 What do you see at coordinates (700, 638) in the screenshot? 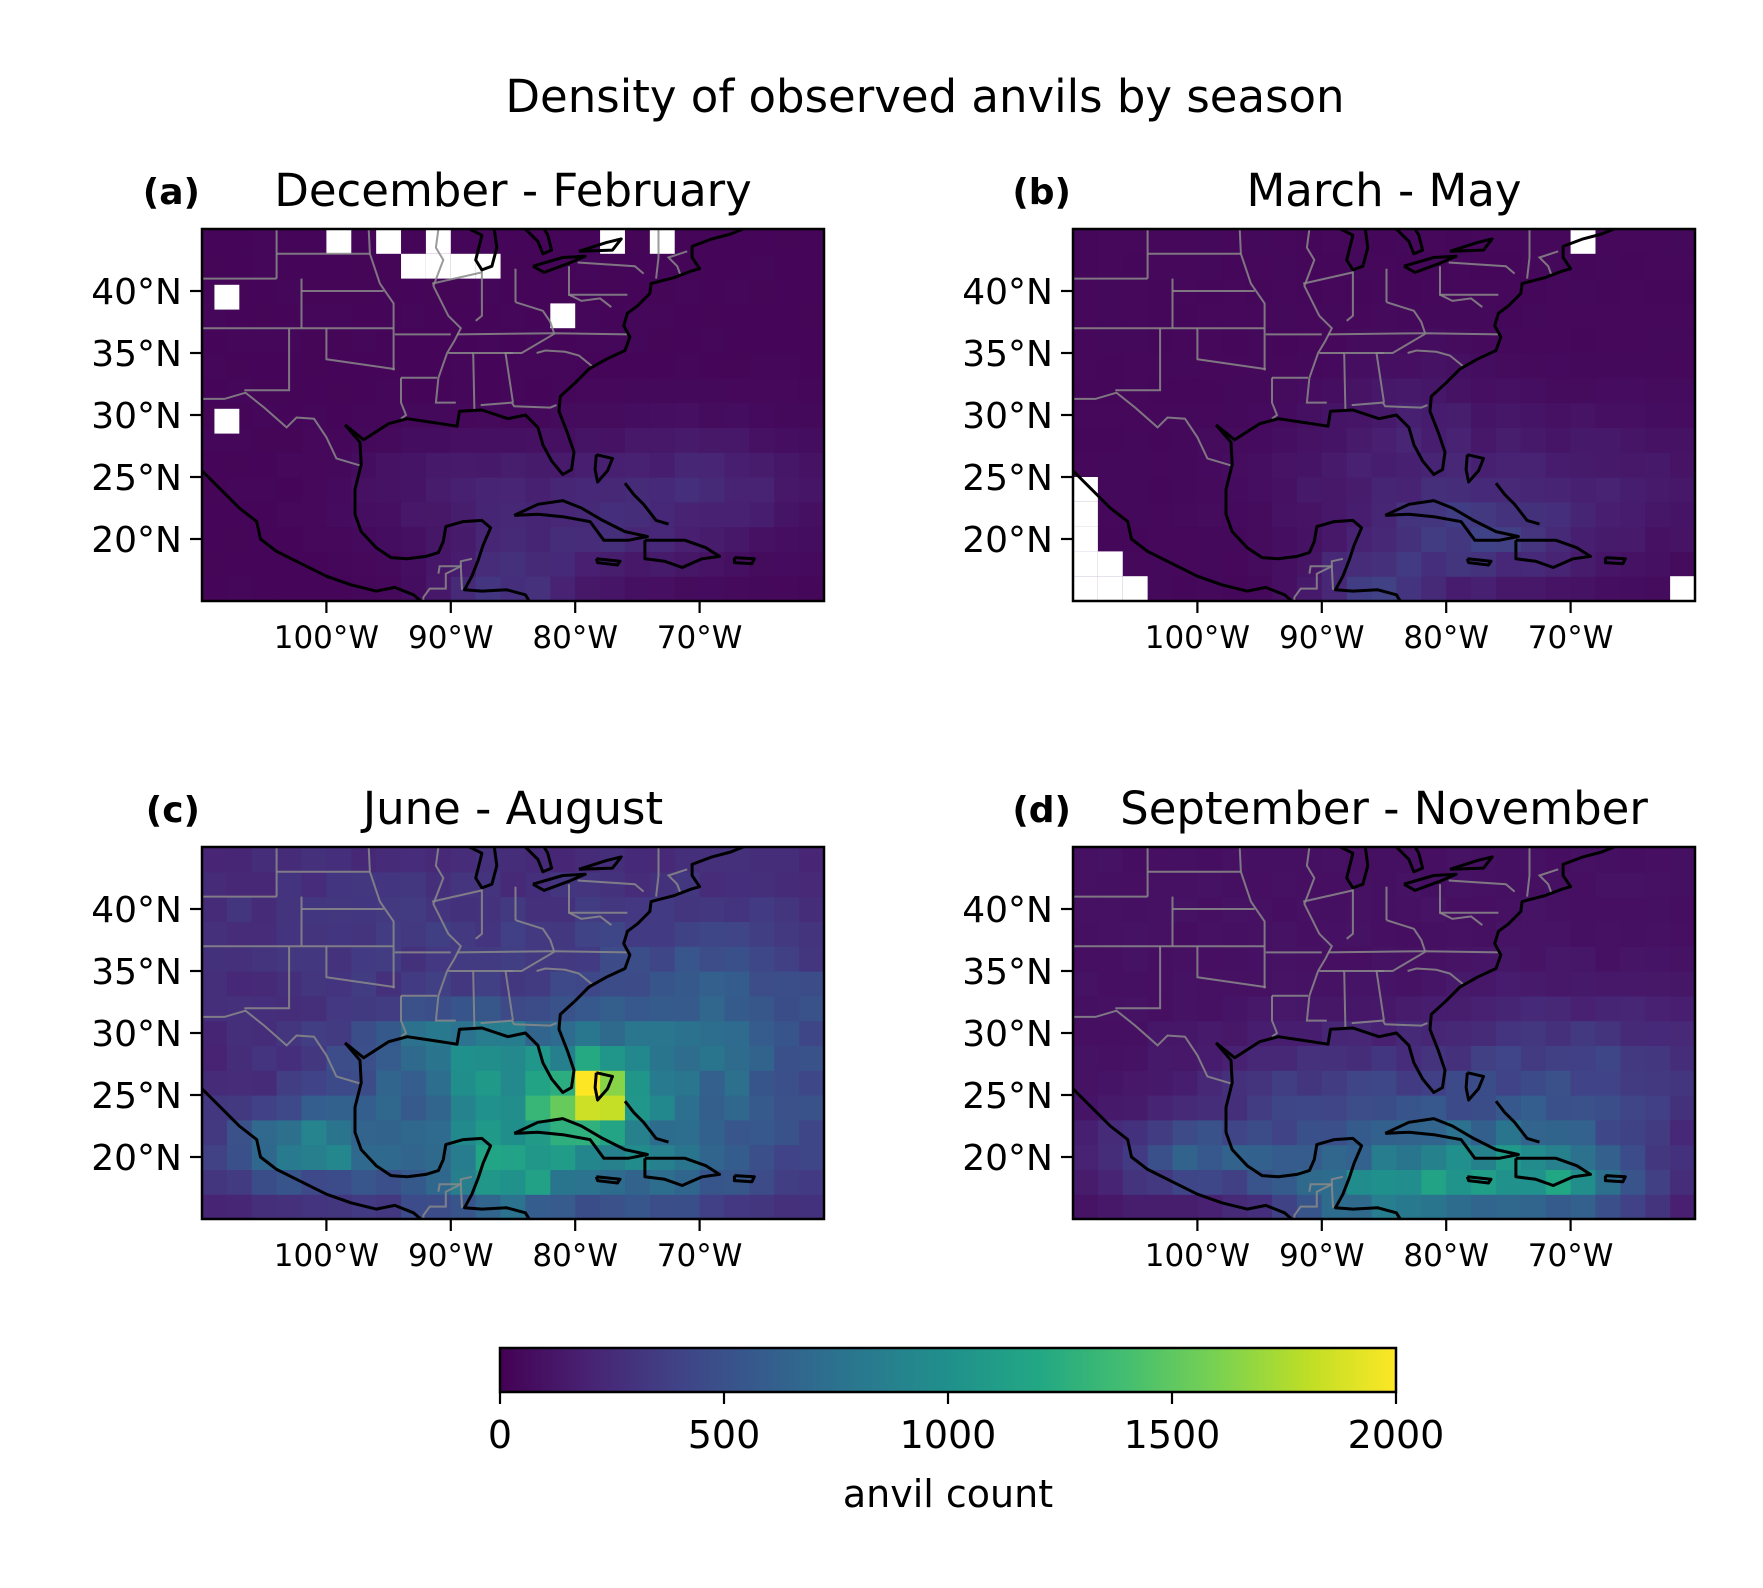
I see `lon-tick-label: 70°W` at bounding box center [700, 638].